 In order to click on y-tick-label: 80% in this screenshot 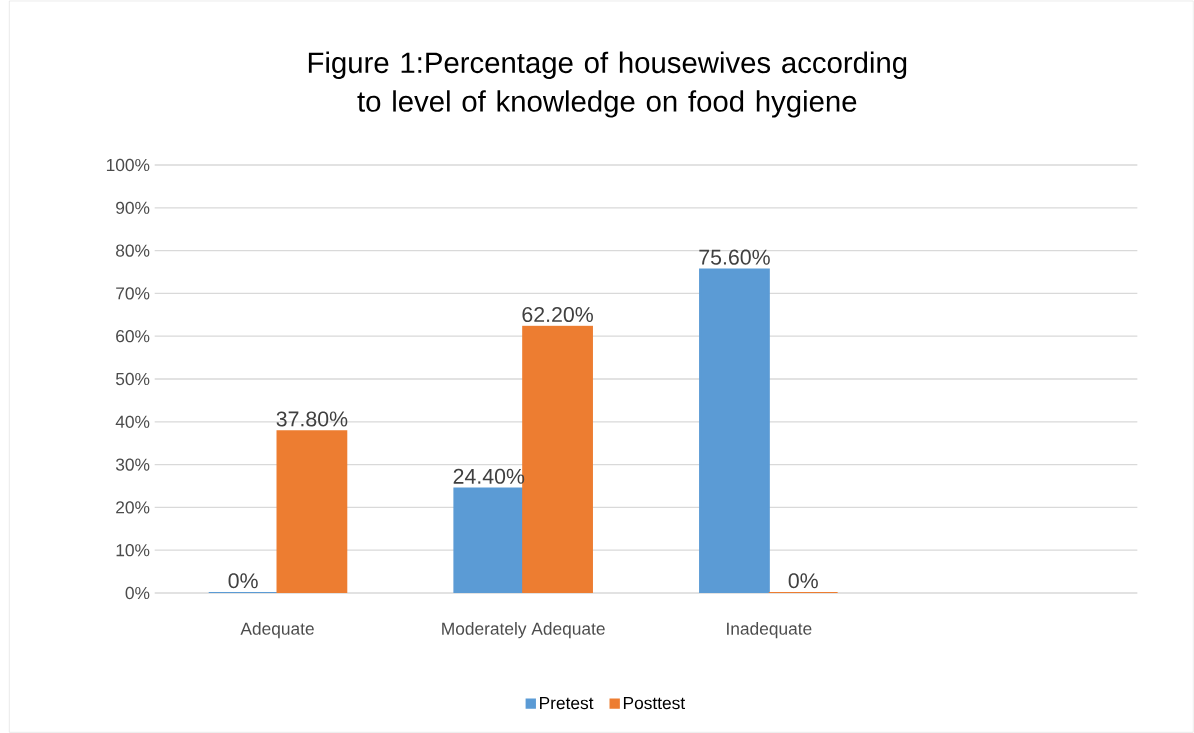, I will do `click(133, 250)`.